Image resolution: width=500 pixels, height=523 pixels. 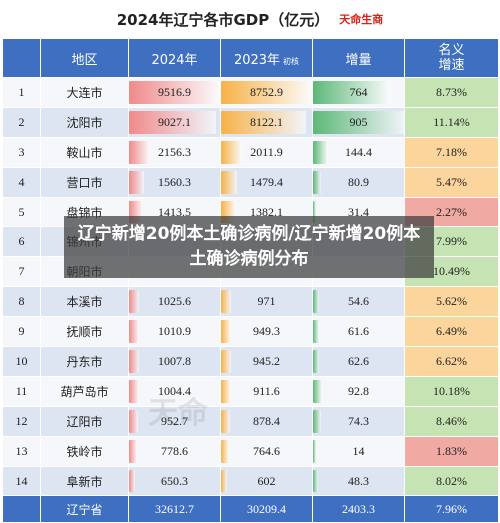 What do you see at coordinates (451, 182) in the screenshot?
I see `cell-growth: 5.47%` at bounding box center [451, 182].